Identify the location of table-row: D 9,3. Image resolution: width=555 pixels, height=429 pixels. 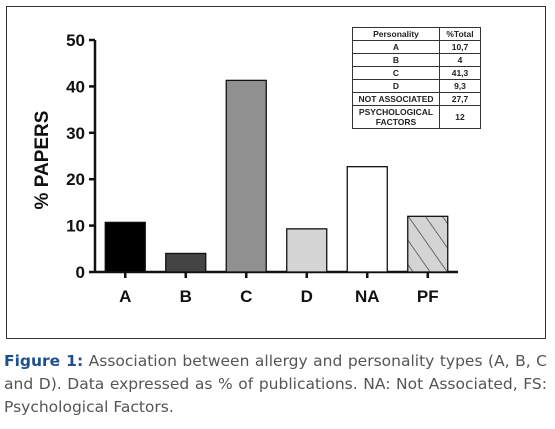
(416, 86).